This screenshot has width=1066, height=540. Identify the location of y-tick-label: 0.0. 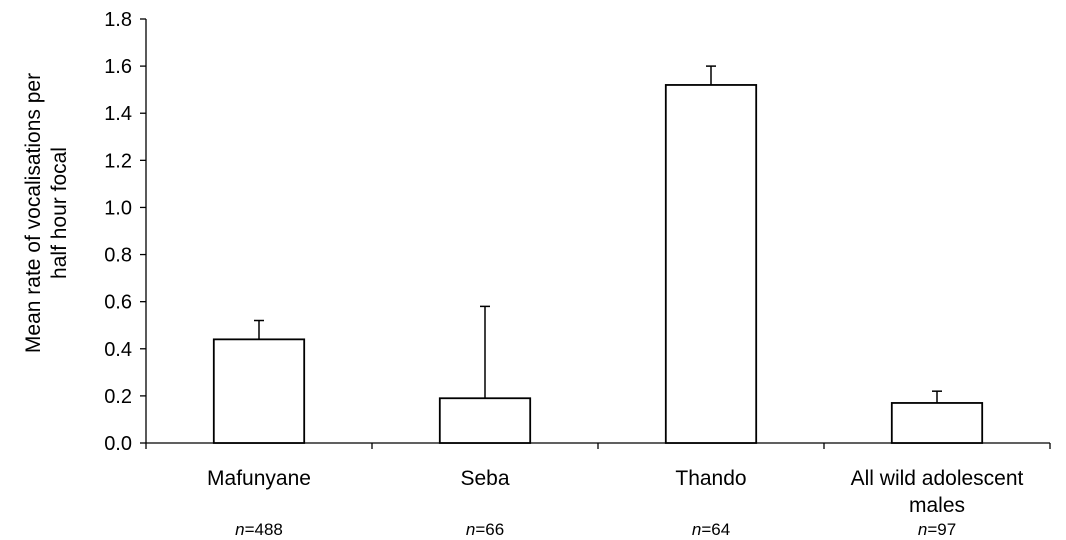
(118, 444).